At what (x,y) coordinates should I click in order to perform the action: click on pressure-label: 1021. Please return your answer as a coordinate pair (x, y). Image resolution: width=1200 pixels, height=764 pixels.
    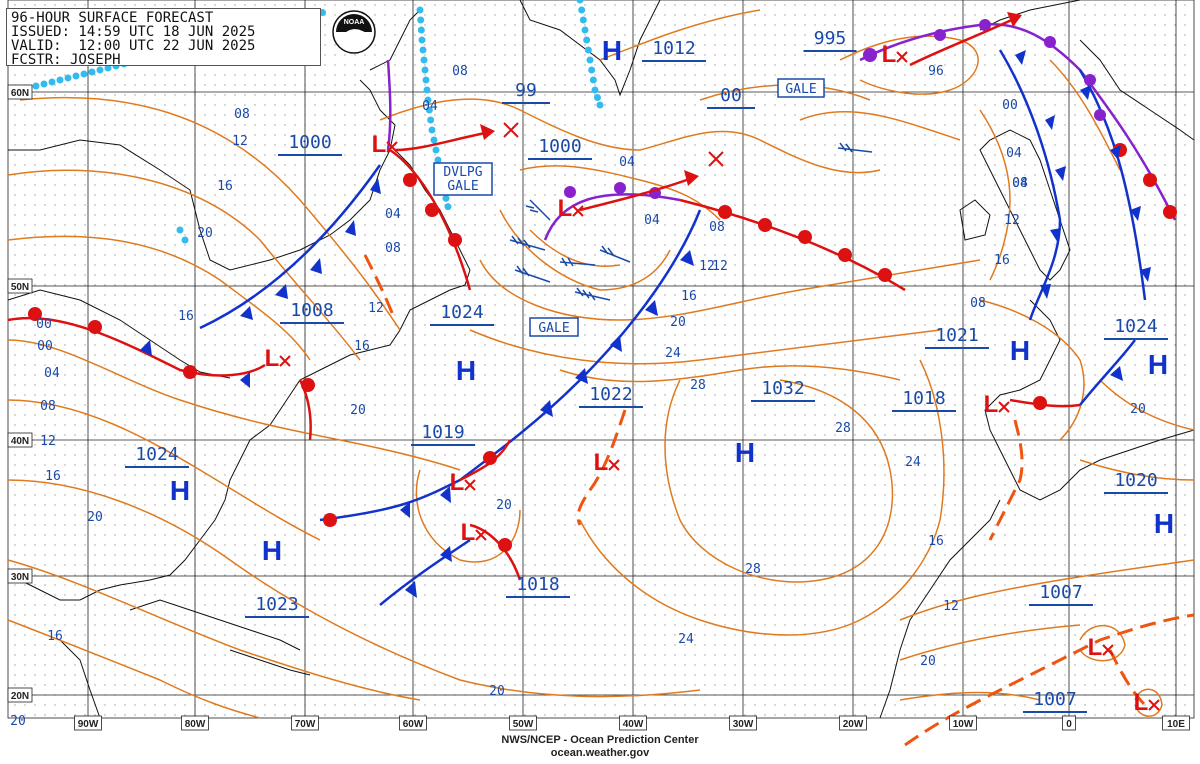
    Looking at the image, I should click on (957, 337).